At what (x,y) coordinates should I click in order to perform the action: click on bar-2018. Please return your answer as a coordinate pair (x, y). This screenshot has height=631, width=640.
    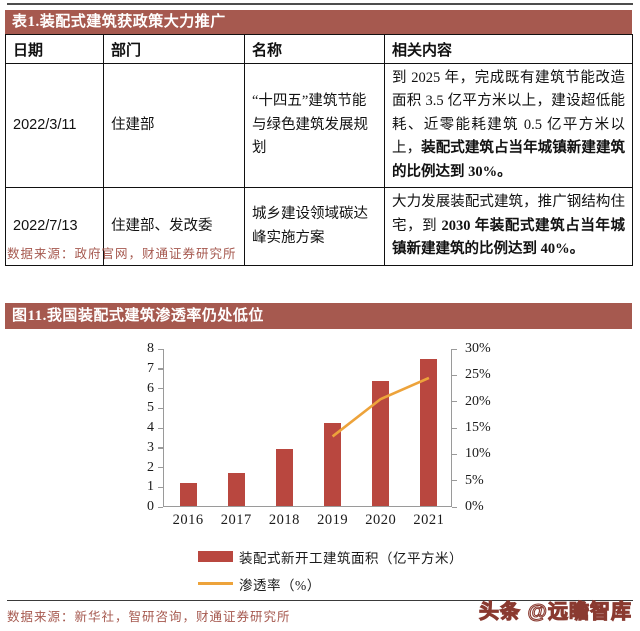
    Looking at the image, I should click on (284, 477).